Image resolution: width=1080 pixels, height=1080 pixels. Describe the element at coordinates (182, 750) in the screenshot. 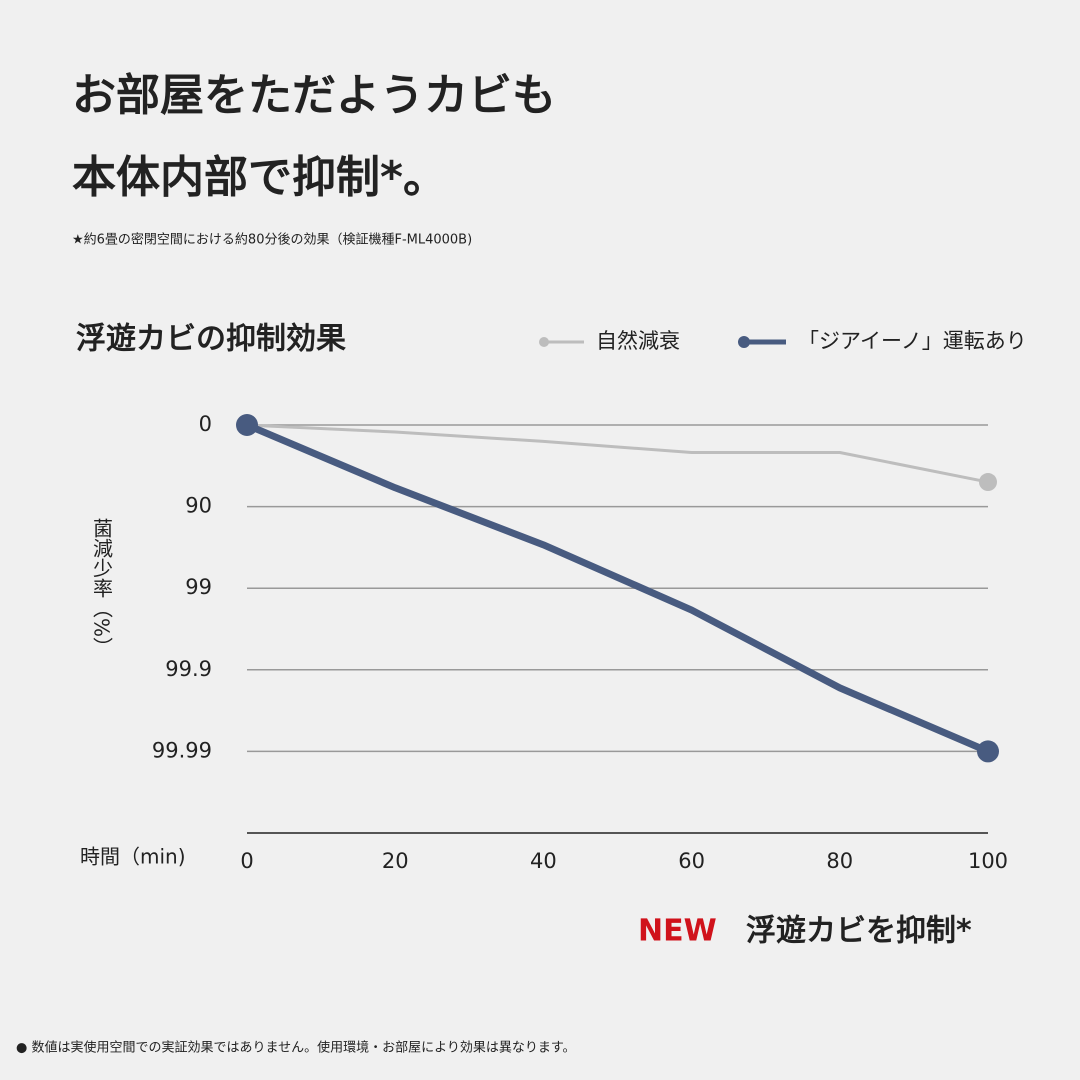

I see `y-tick-label: 99.99` at that location.